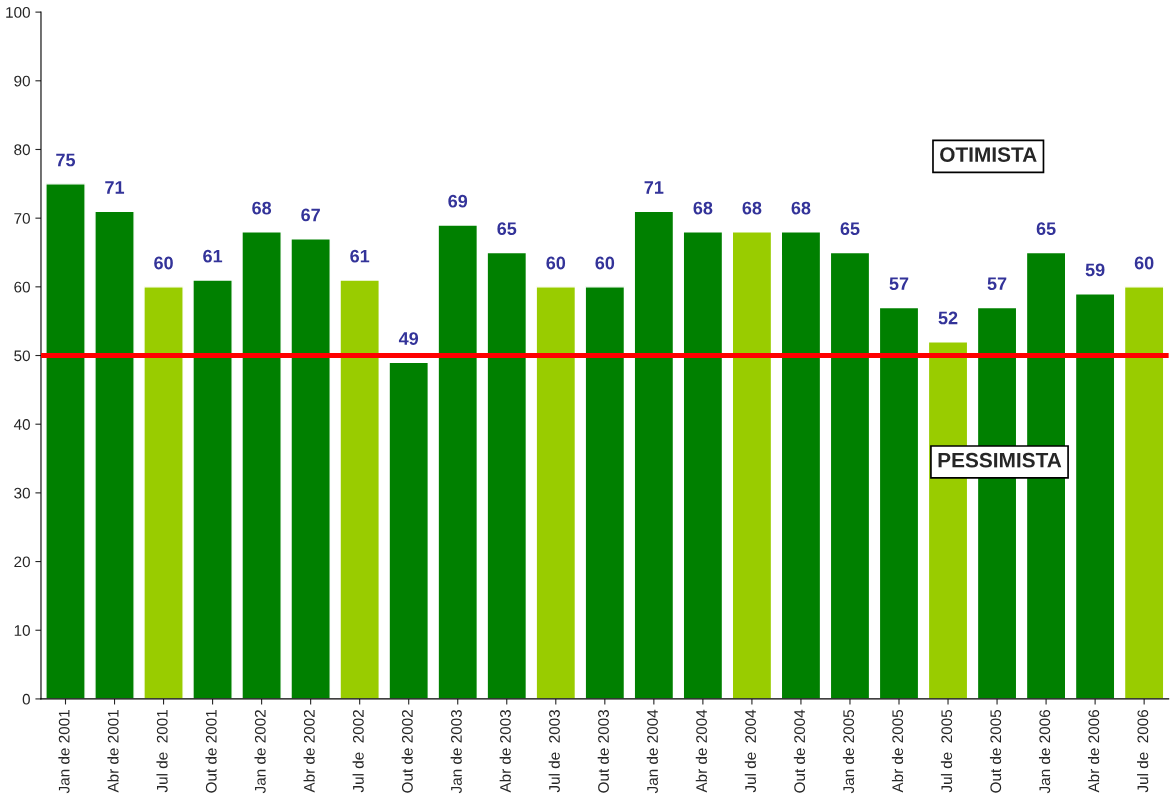  What do you see at coordinates (988, 154) in the screenshot?
I see `annotation: OTIMISTA` at bounding box center [988, 154].